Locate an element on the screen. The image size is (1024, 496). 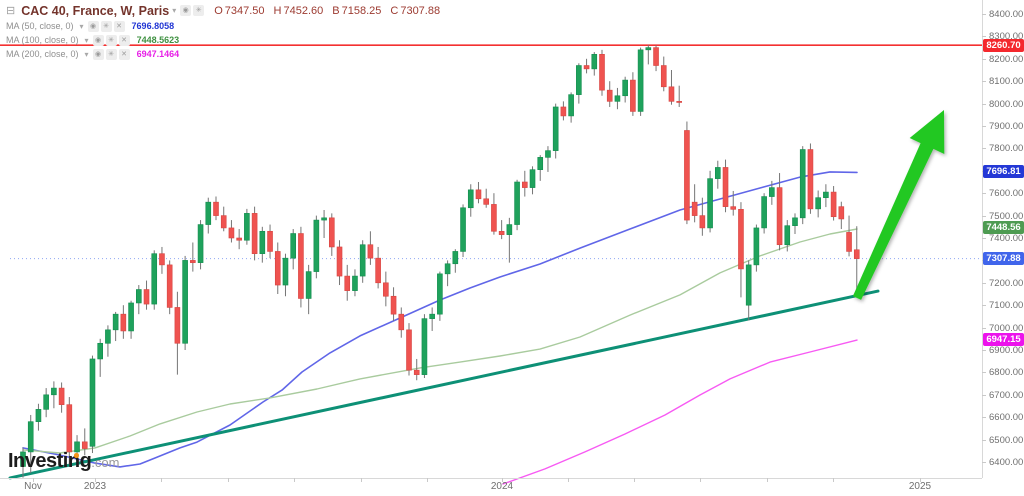
y-axis-label: 8300.00 is located at coordinates (1006, 37).